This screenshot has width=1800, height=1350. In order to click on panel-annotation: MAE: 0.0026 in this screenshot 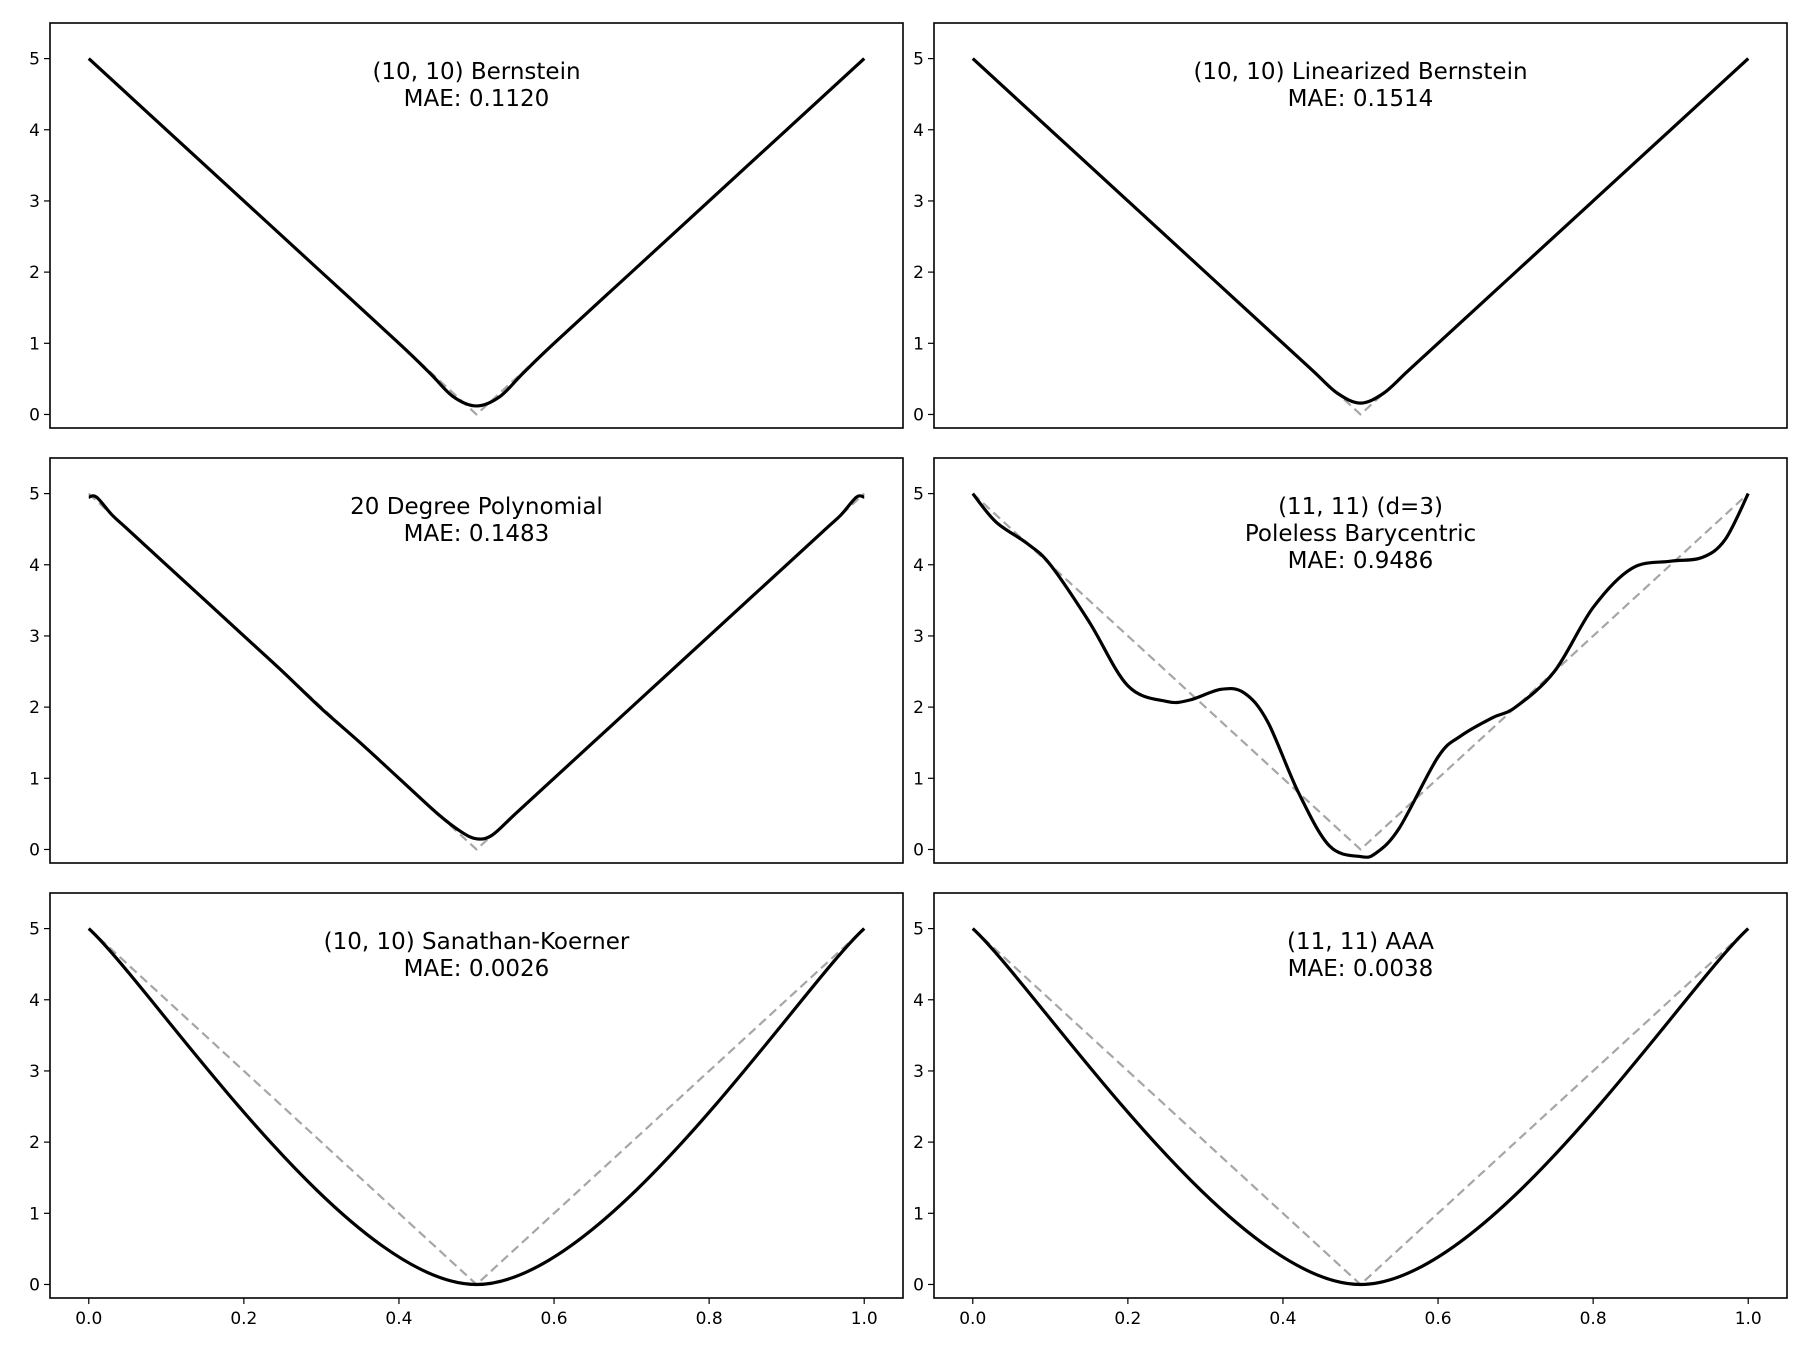, I will do `click(477, 969)`.